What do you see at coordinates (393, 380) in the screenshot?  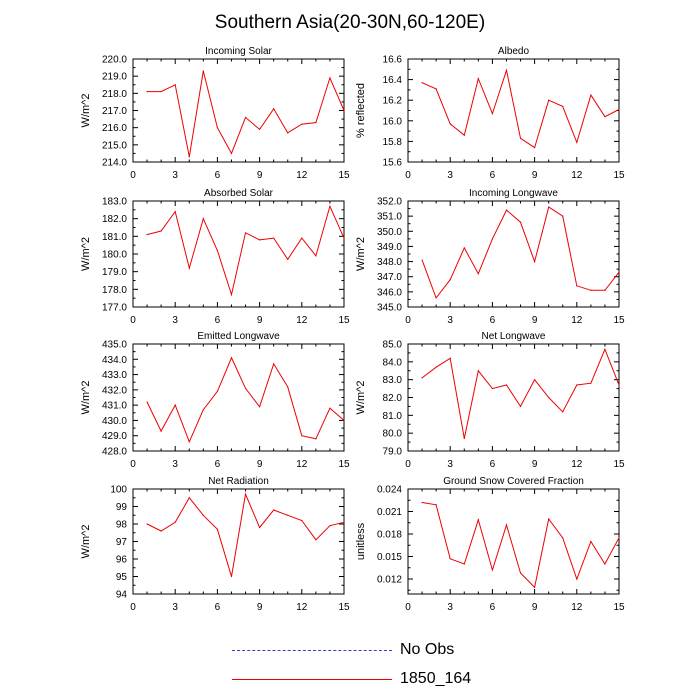 I see `y-tick-label: 83.0` at bounding box center [393, 380].